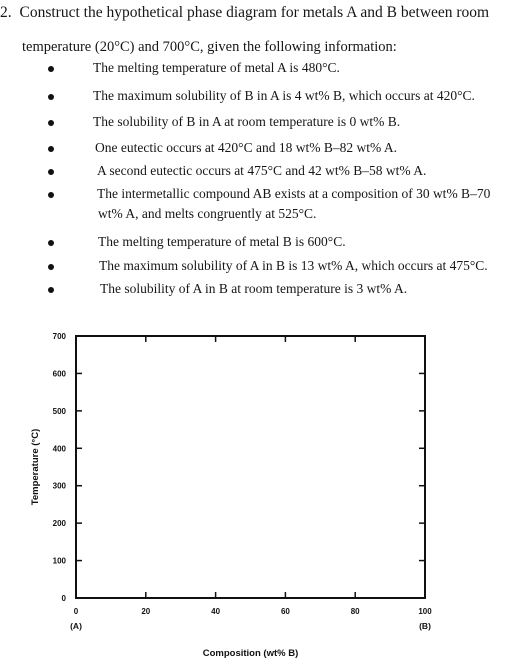  What do you see at coordinates (76, 626) in the screenshot?
I see `x-end-label-a: (A)` at bounding box center [76, 626].